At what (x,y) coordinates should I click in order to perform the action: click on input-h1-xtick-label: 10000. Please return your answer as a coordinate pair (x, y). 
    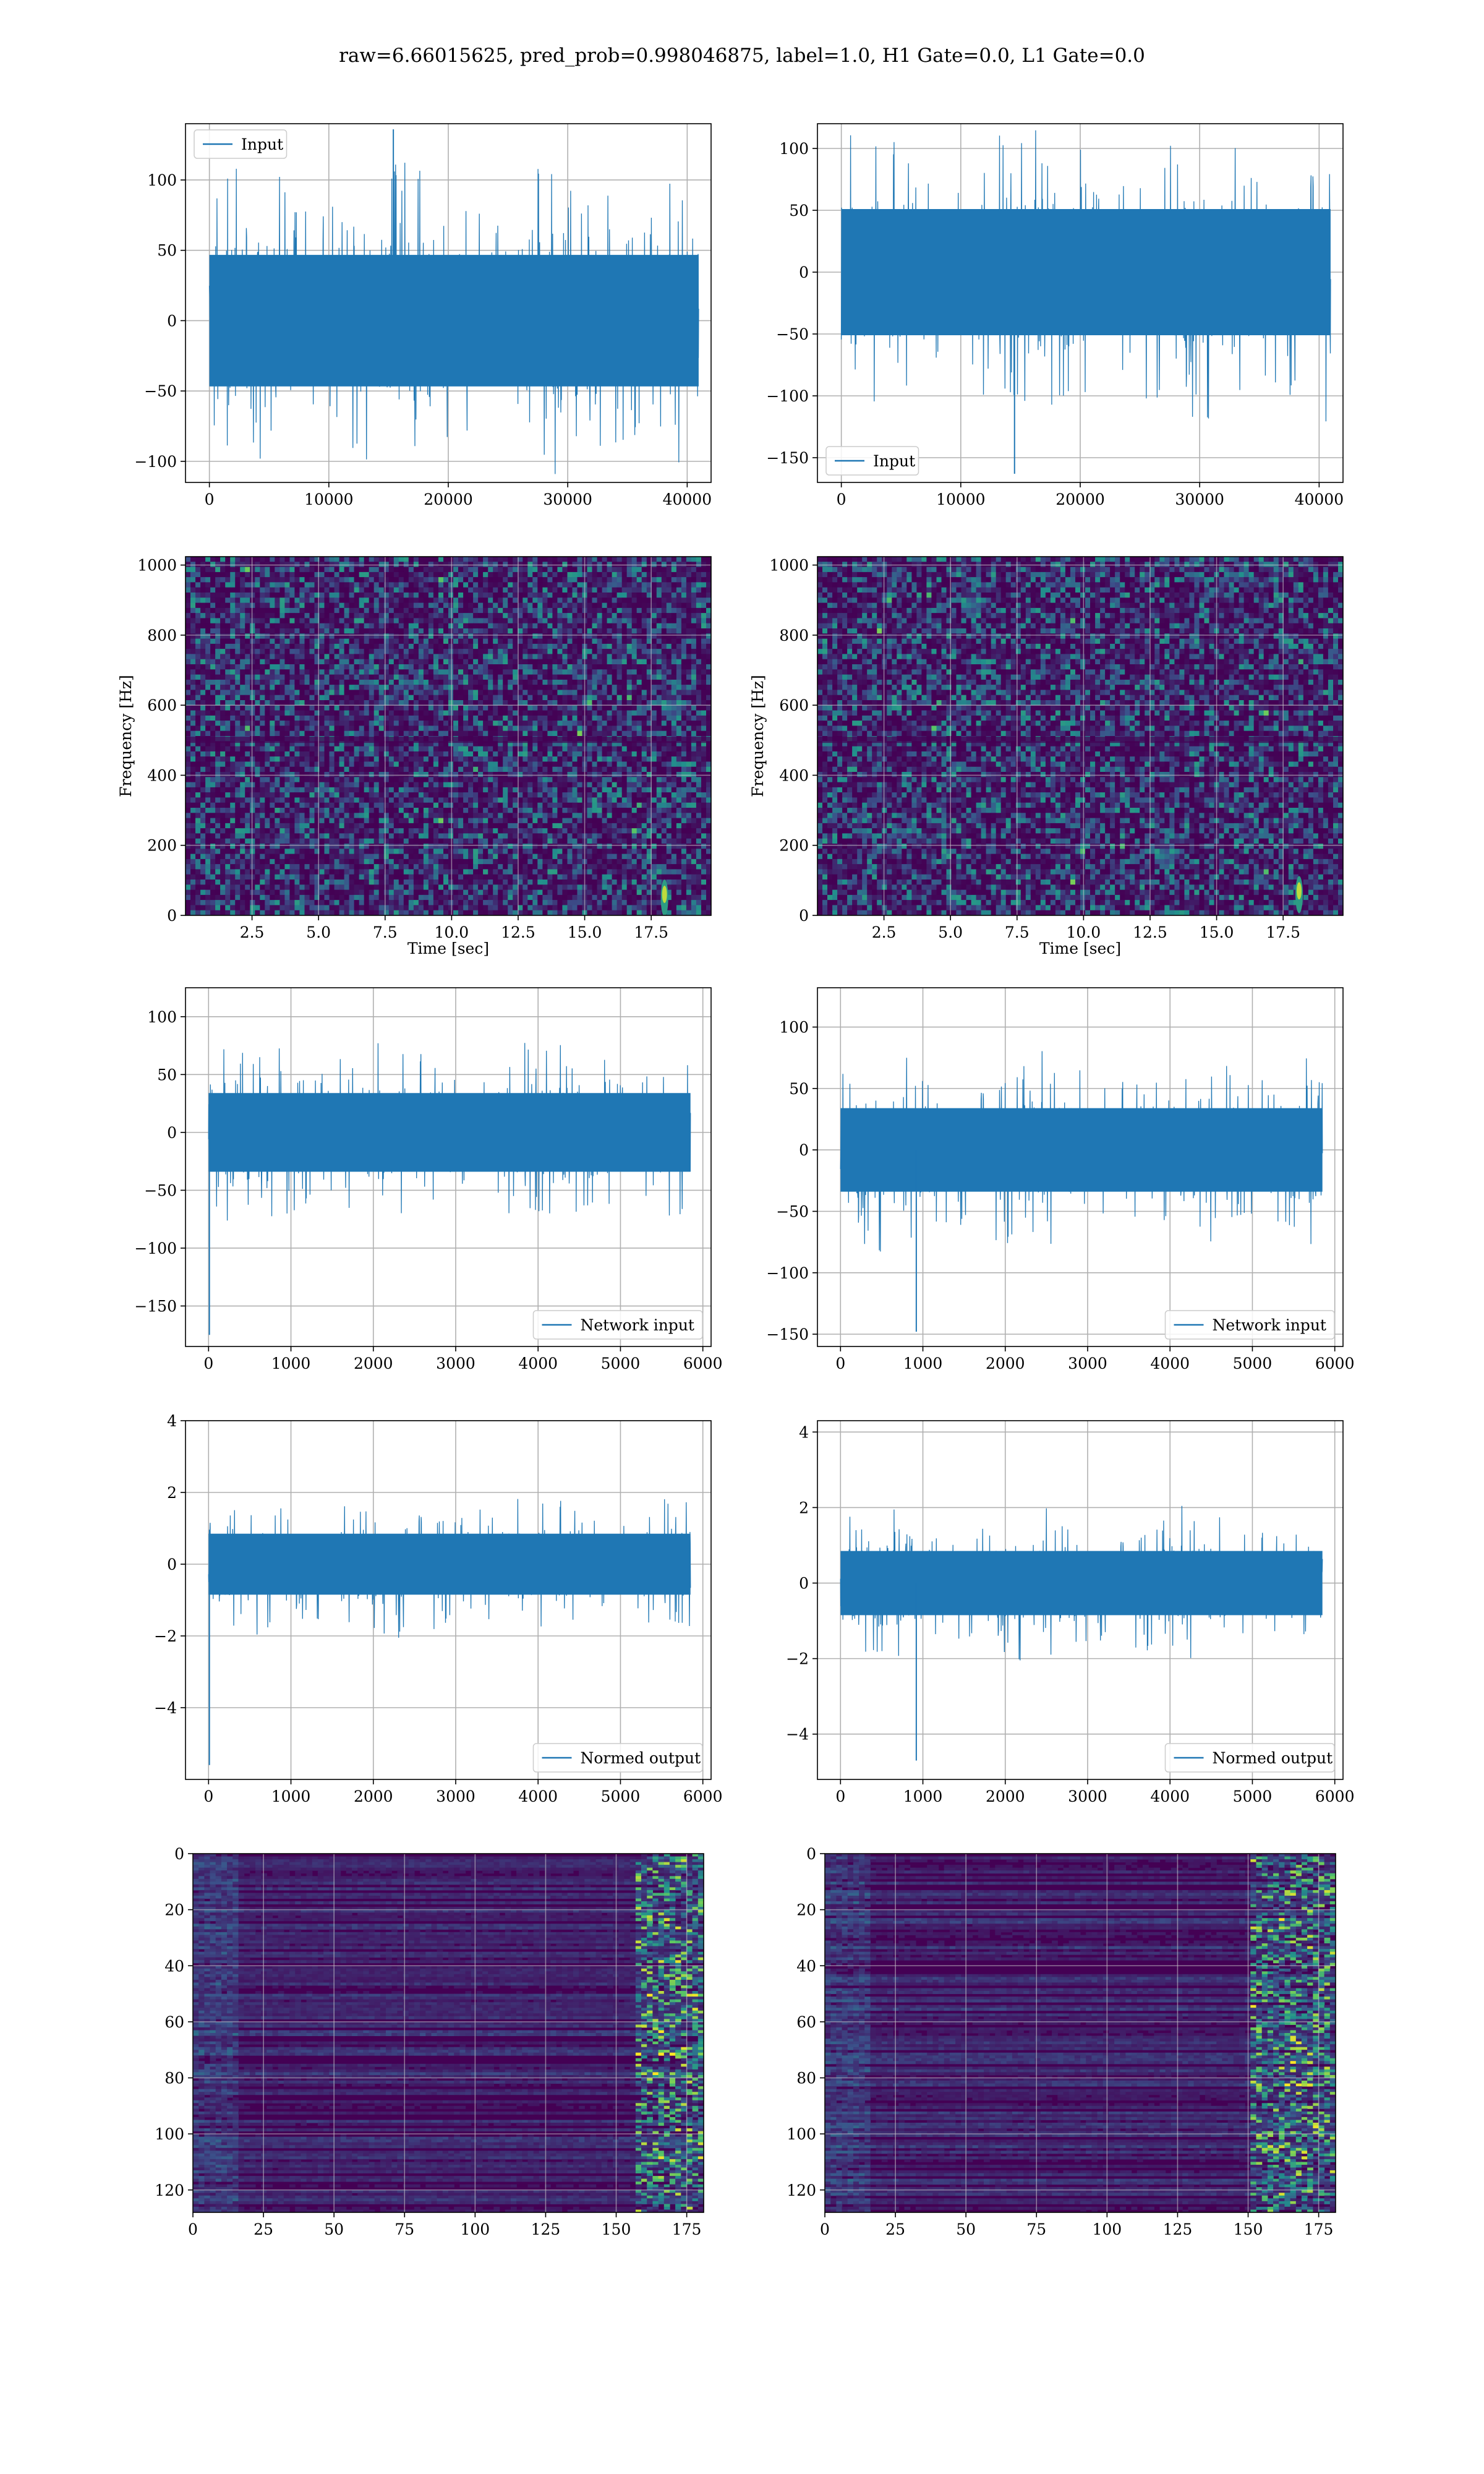
    Looking at the image, I should click on (329, 499).